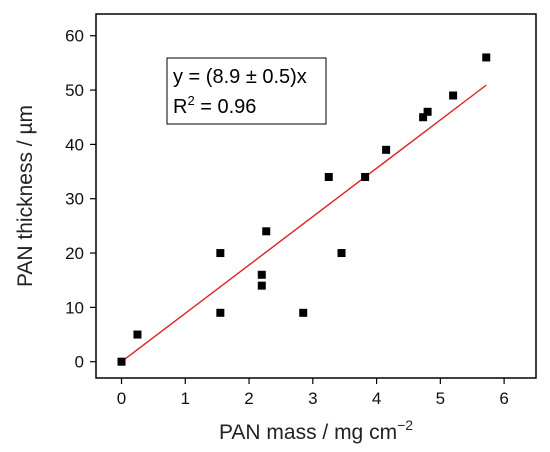 This screenshot has height=452, width=550. I want to click on y-tick-label: 0, so click(79, 362).